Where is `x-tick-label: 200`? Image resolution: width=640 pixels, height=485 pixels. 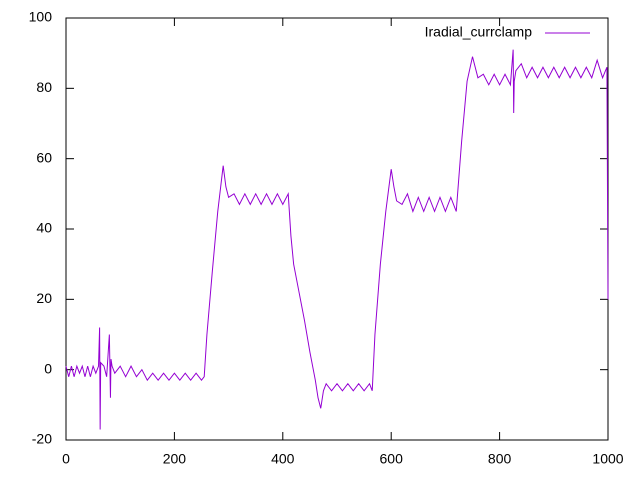 x-tick-label: 200 is located at coordinates (175, 459).